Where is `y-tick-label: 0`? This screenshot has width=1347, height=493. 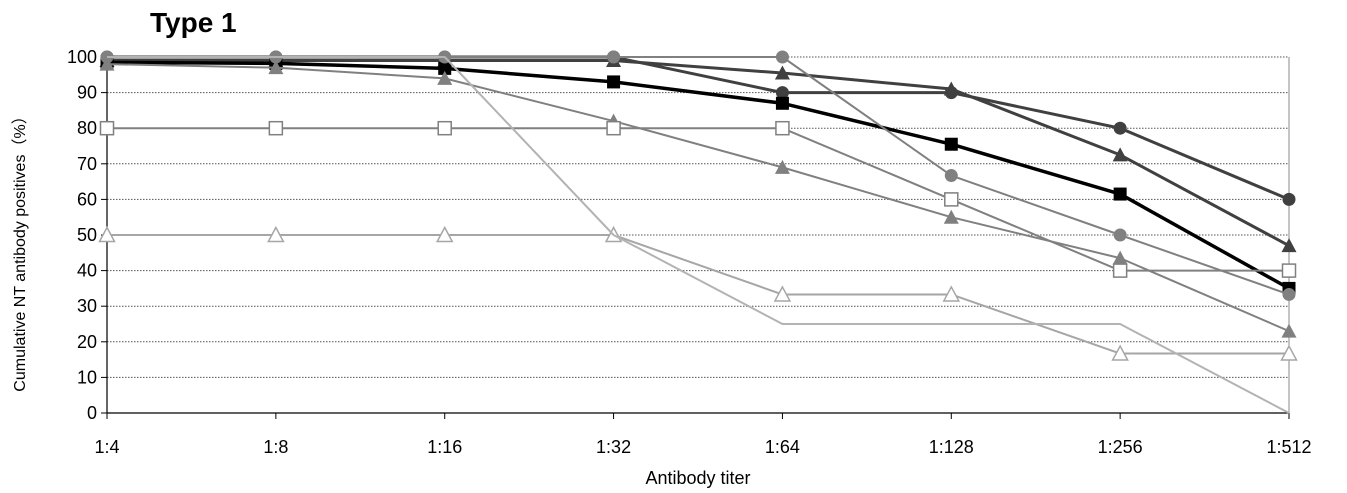 y-tick-label: 0 is located at coordinates (92, 413).